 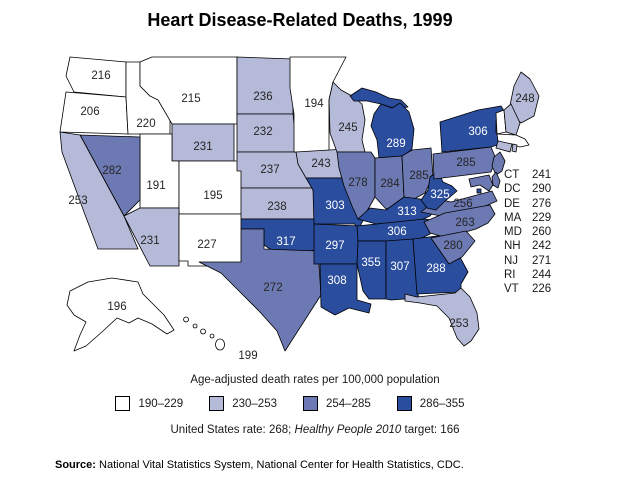 What do you see at coordinates (276, 207) in the screenshot?
I see `state-value-label: 238` at bounding box center [276, 207].